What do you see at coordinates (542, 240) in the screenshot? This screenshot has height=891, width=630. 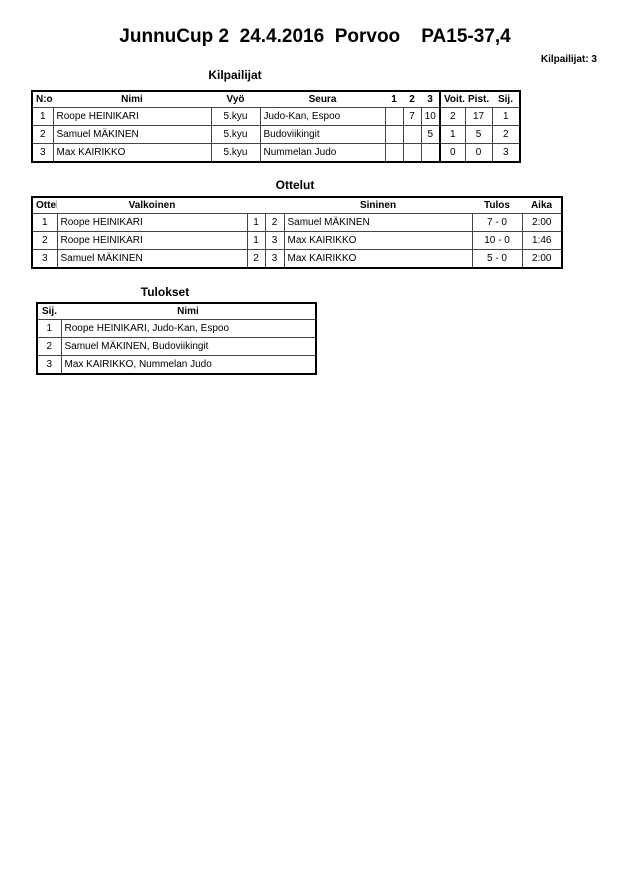 I see `table-cell: 1:46` at bounding box center [542, 240].